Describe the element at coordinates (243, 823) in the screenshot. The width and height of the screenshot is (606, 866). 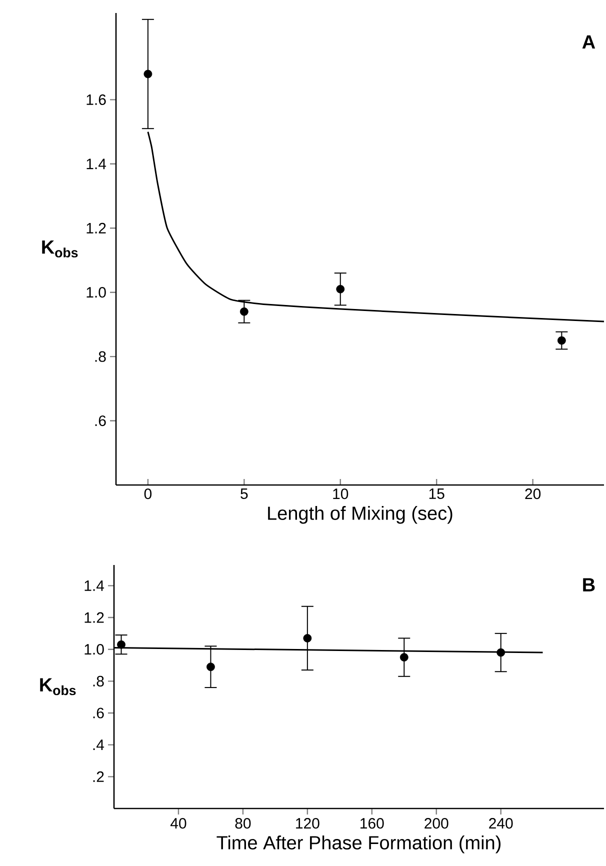
I see `x-tick-label: 80` at that location.